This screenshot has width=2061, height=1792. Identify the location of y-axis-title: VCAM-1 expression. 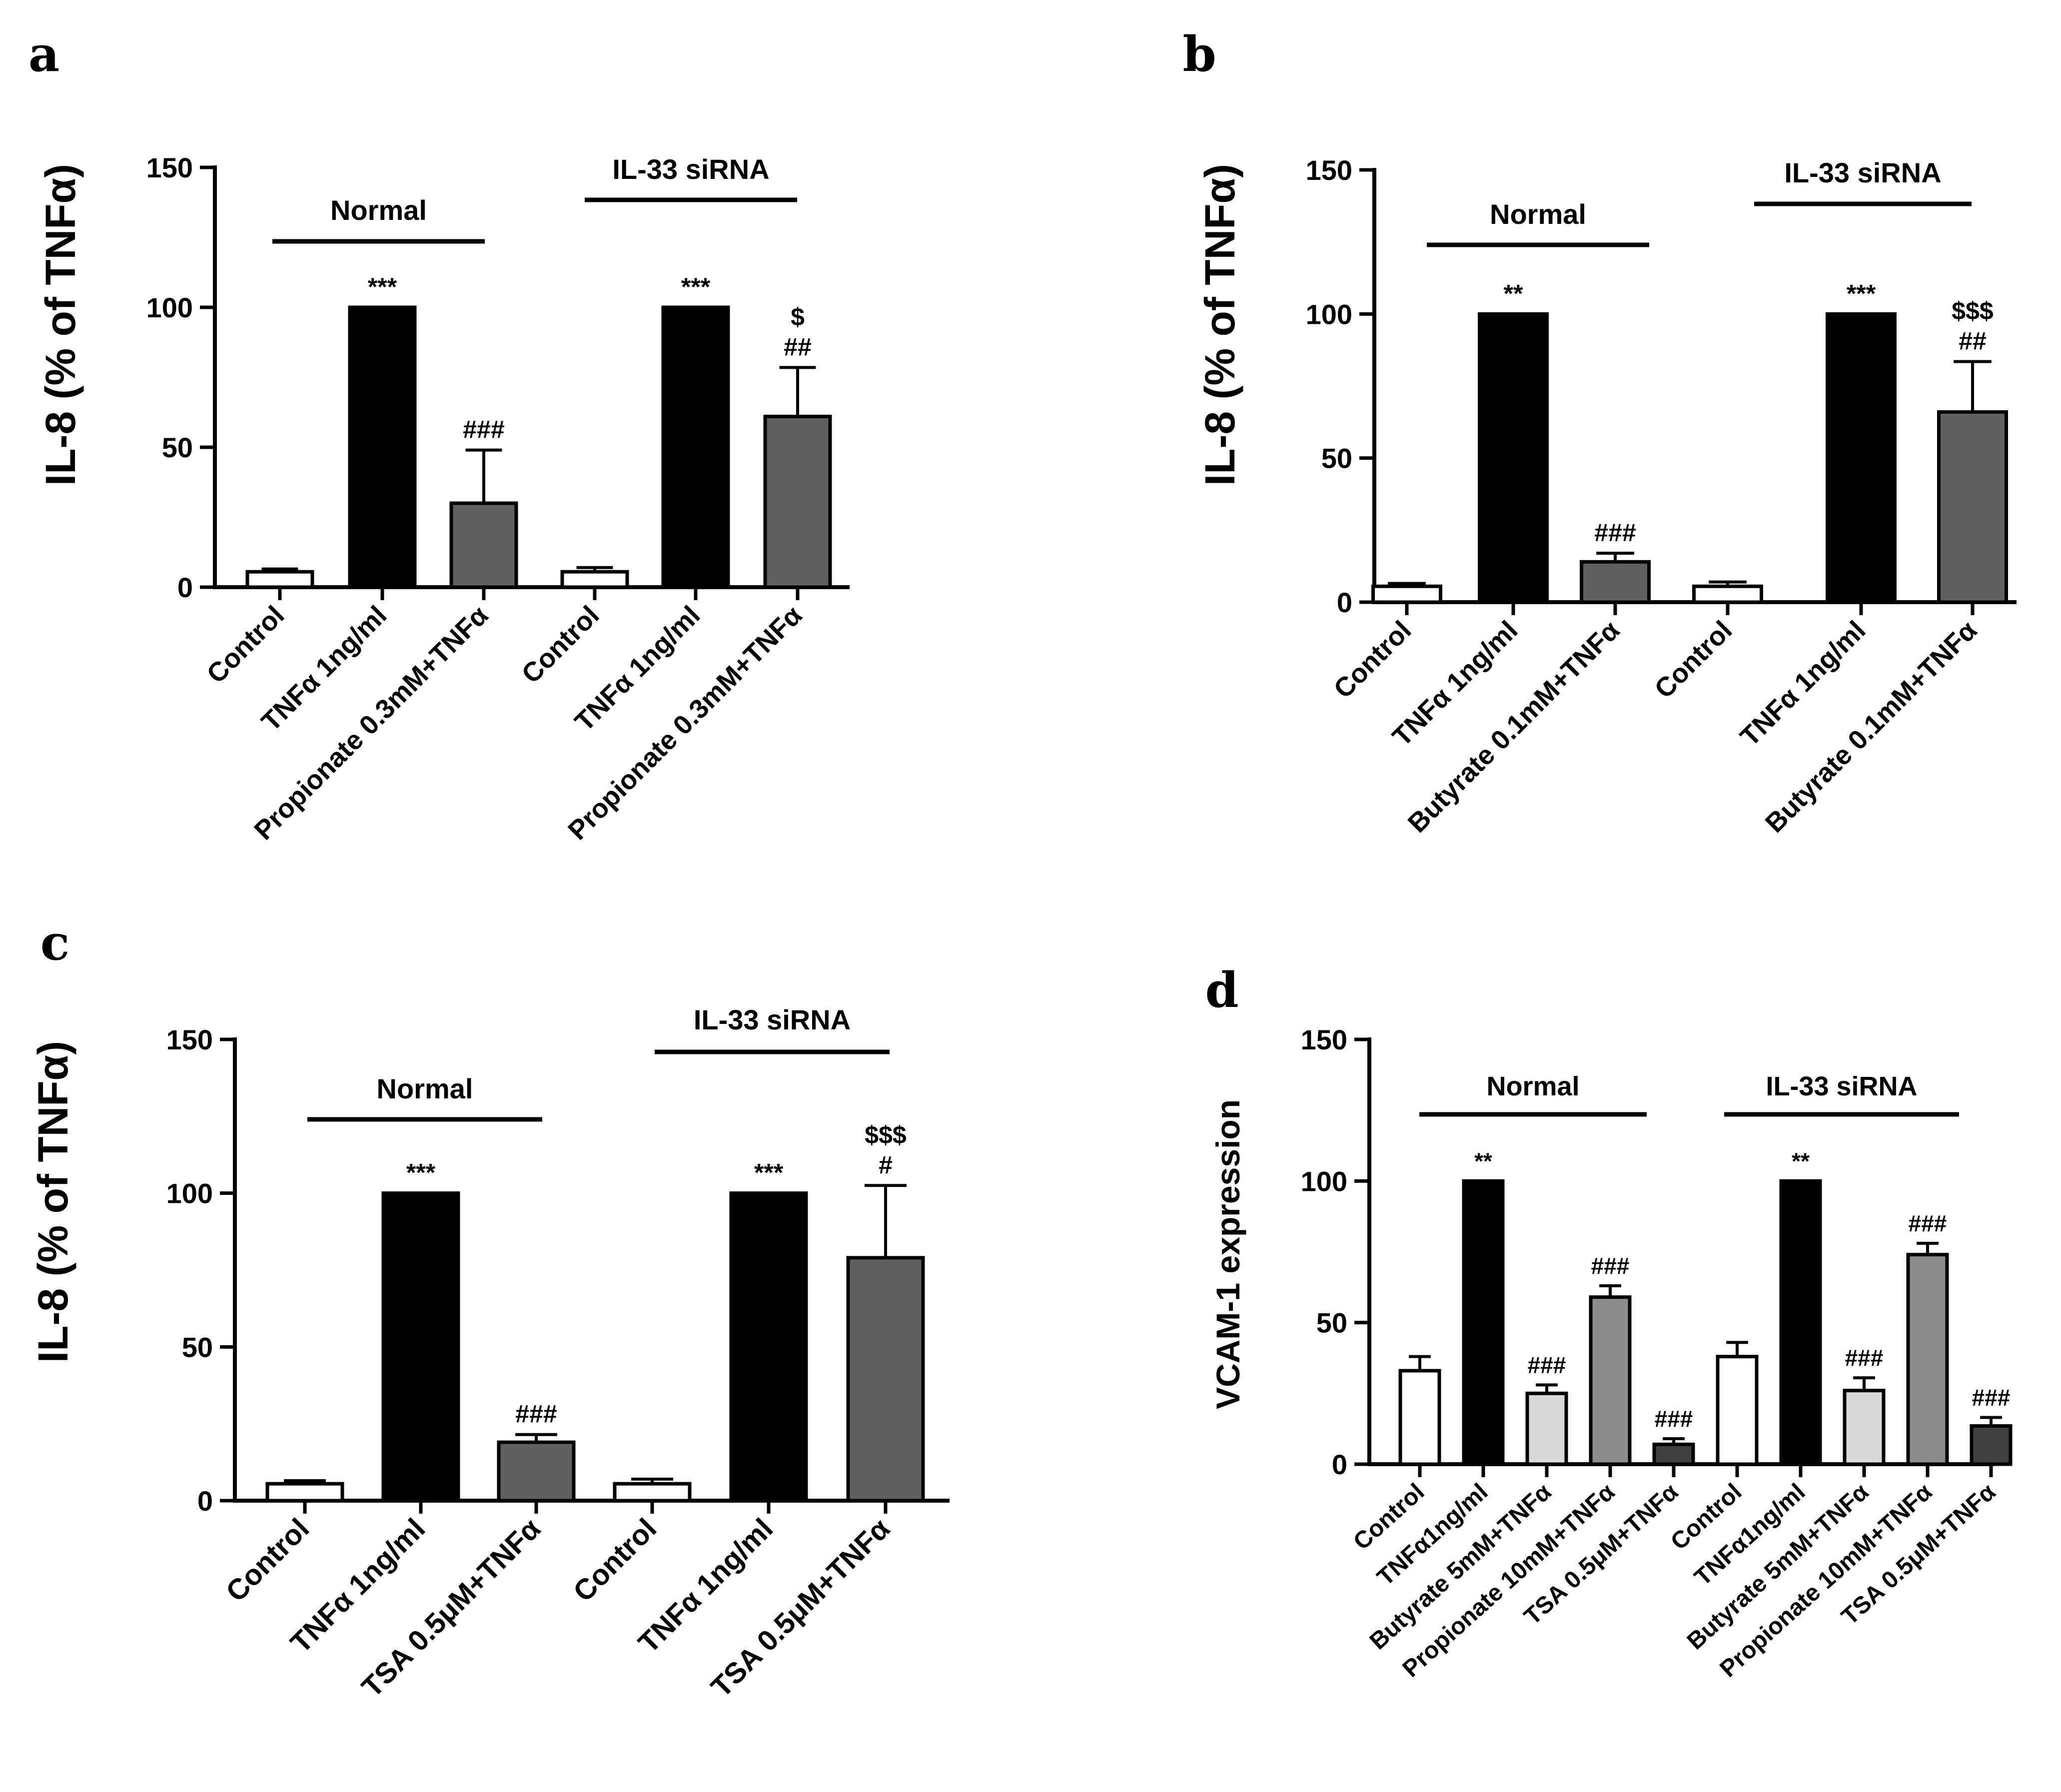
(1228, 1254).